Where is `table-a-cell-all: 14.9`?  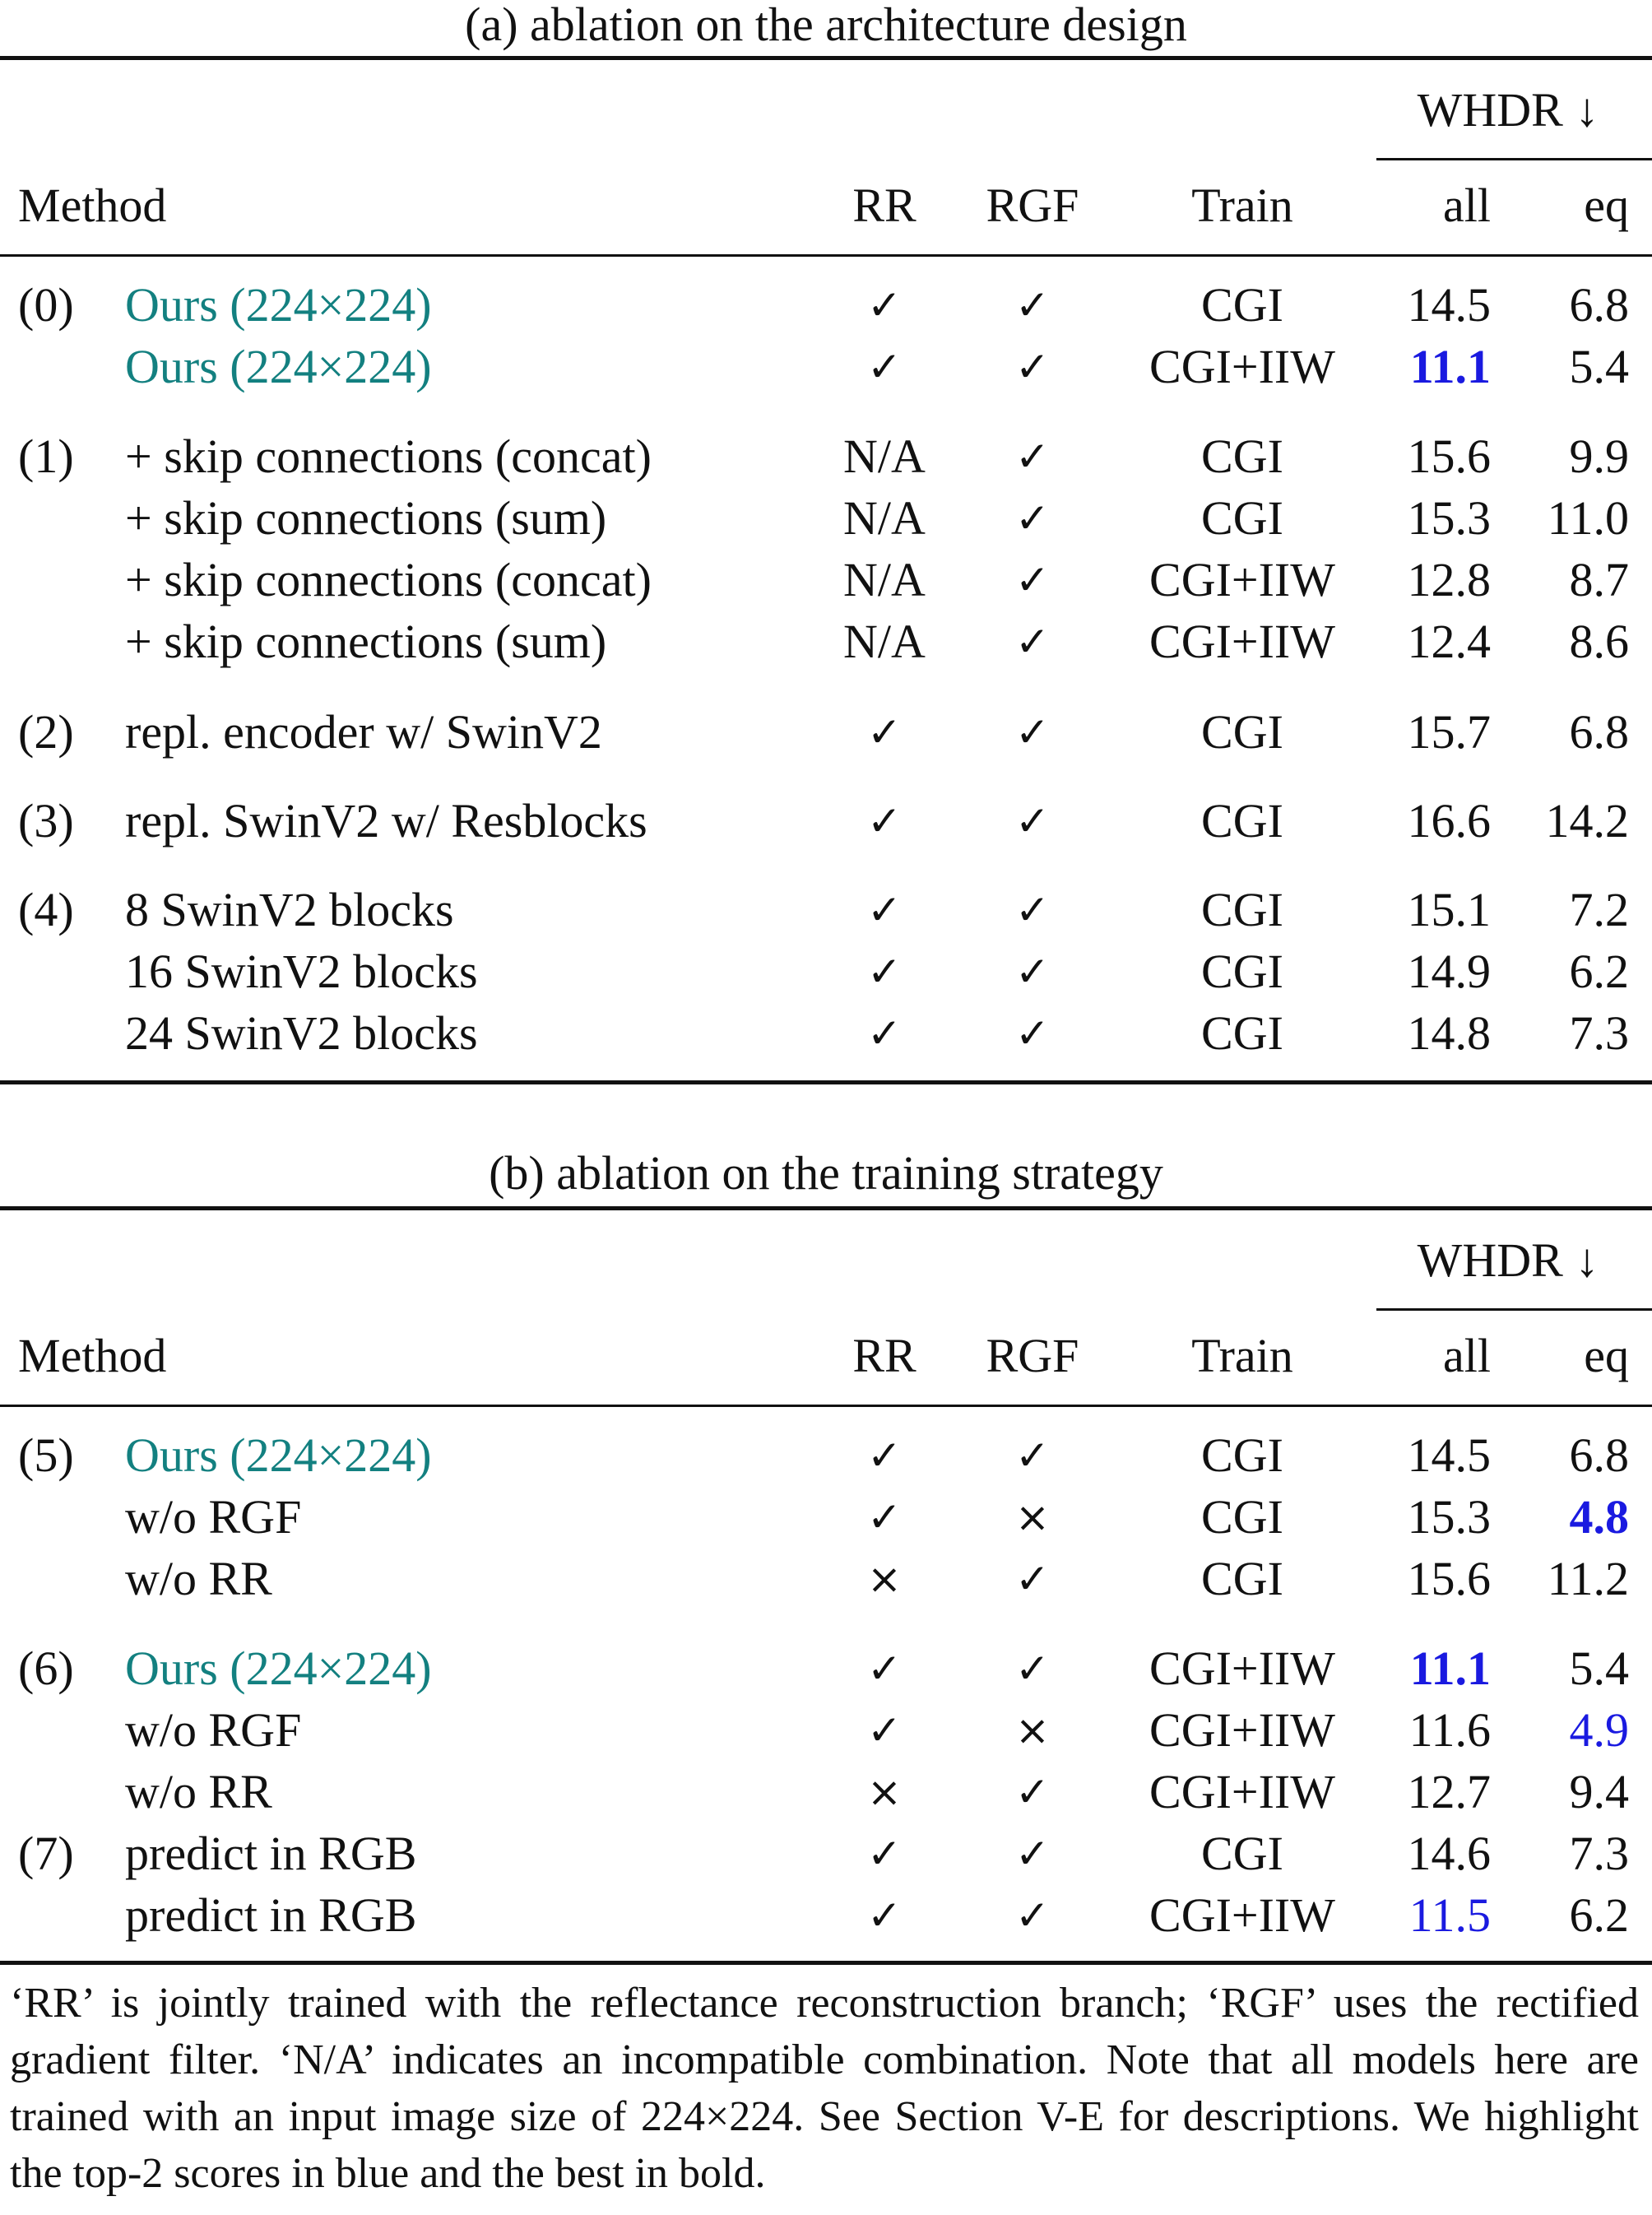 table-a-cell-all: 14.9 is located at coordinates (1450, 971).